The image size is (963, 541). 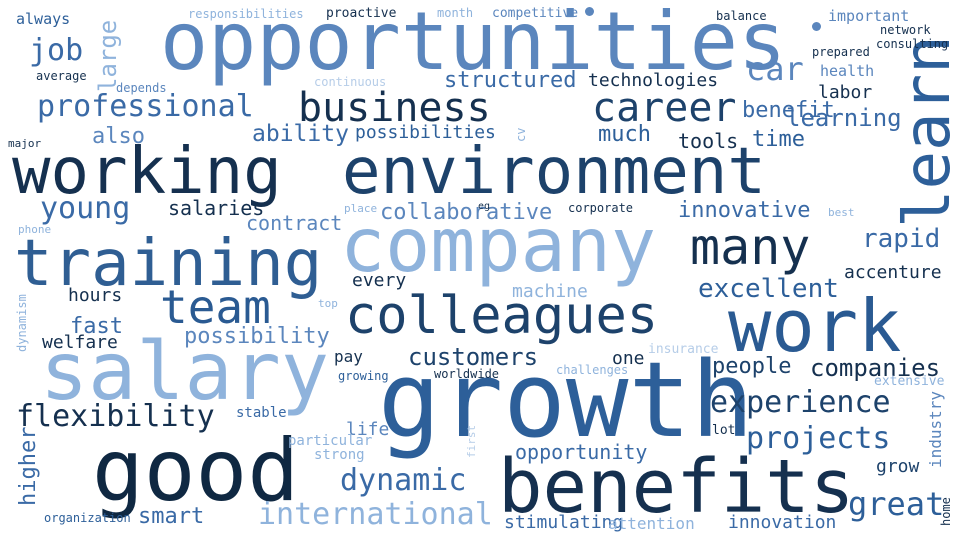 What do you see at coordinates (184, 371) in the screenshot?
I see `word-salary: salary` at bounding box center [184, 371].